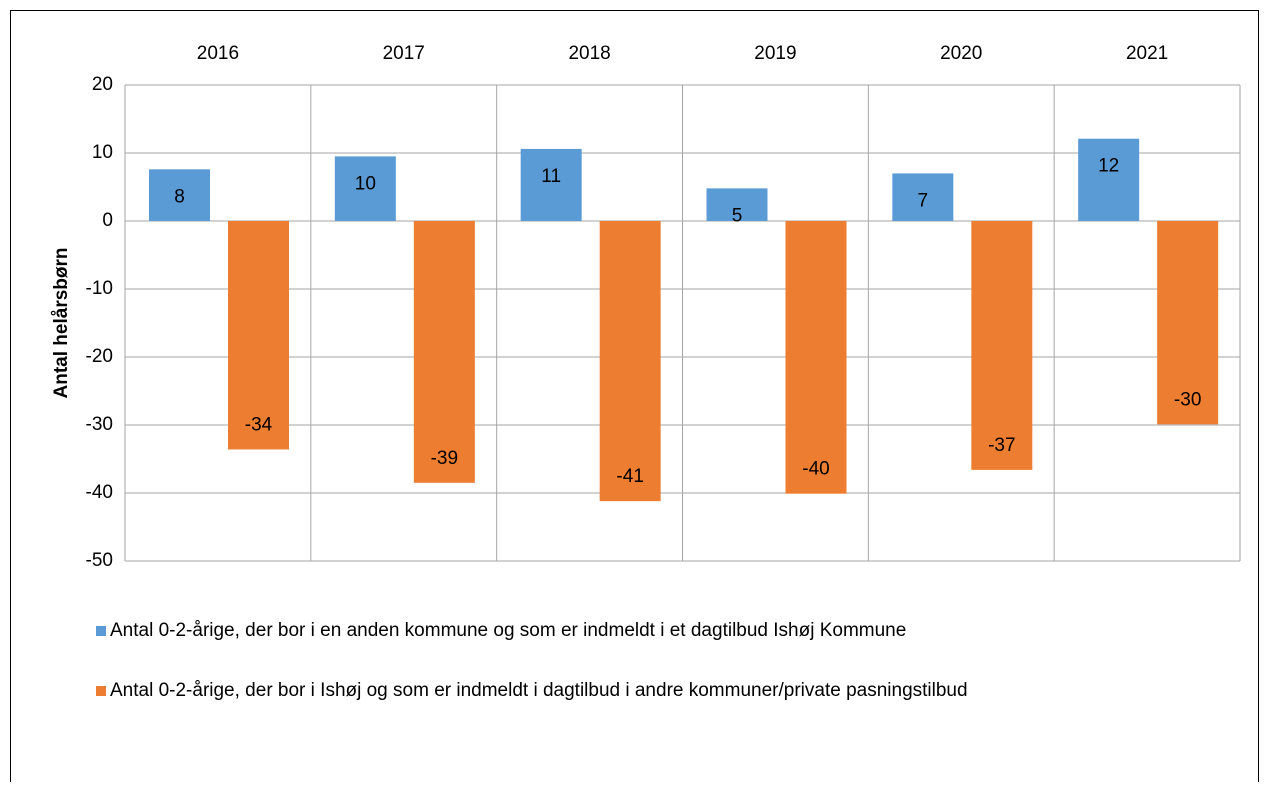 The image size is (1269, 787). What do you see at coordinates (404, 53) in the screenshot?
I see `x-tick-label: 2017` at bounding box center [404, 53].